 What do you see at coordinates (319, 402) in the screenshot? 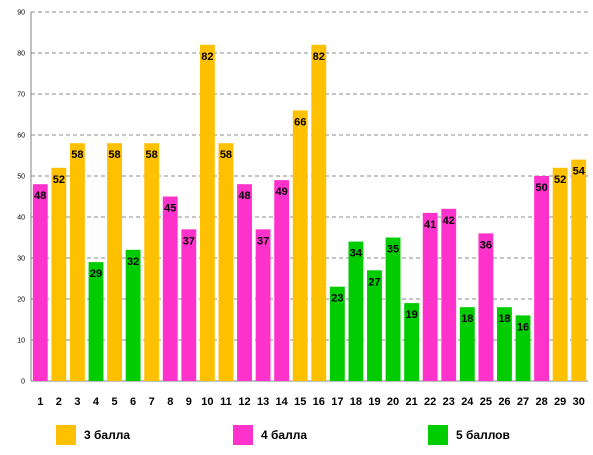
I see `x-tick-label-16: 16` at bounding box center [319, 402].